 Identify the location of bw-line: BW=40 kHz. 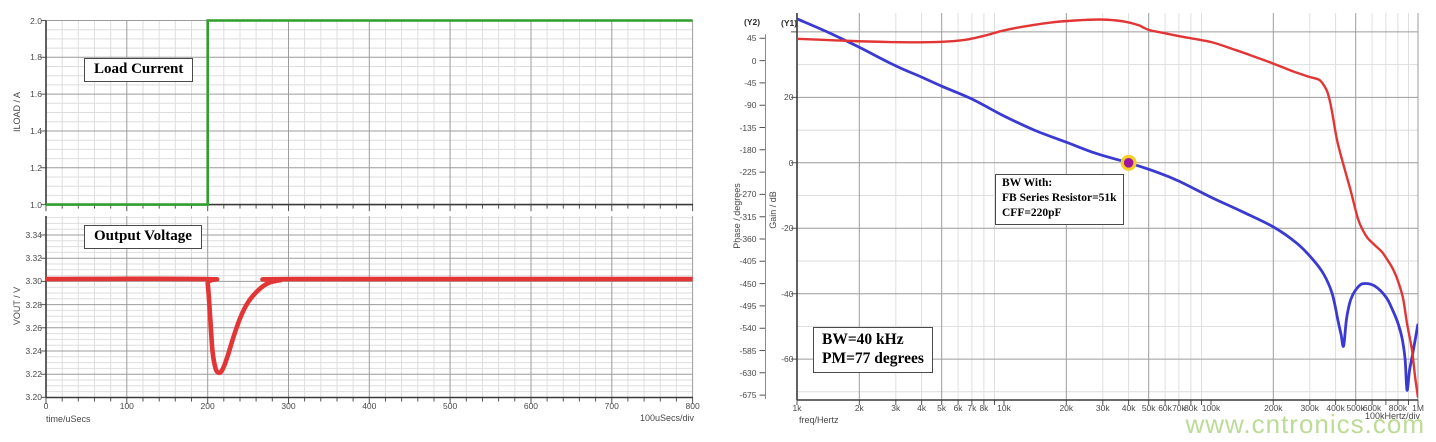
(863, 339).